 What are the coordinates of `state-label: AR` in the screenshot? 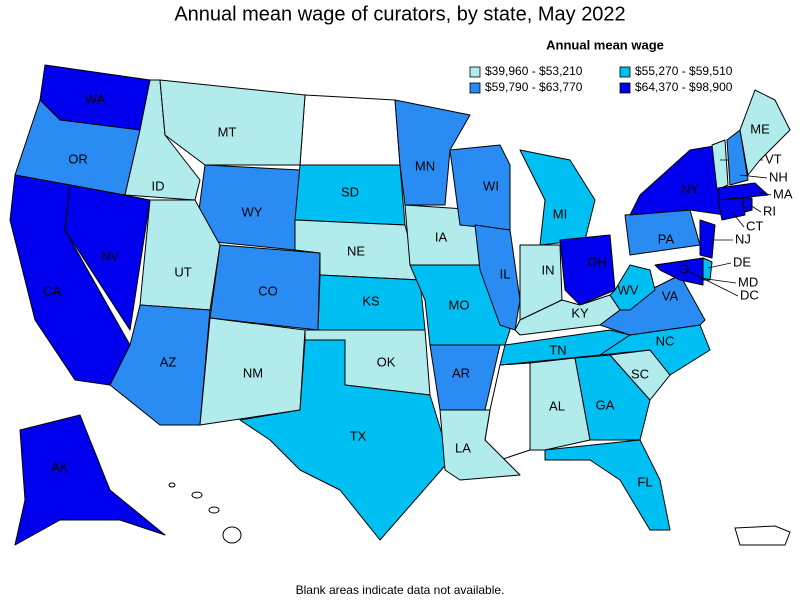 It's located at (461, 372).